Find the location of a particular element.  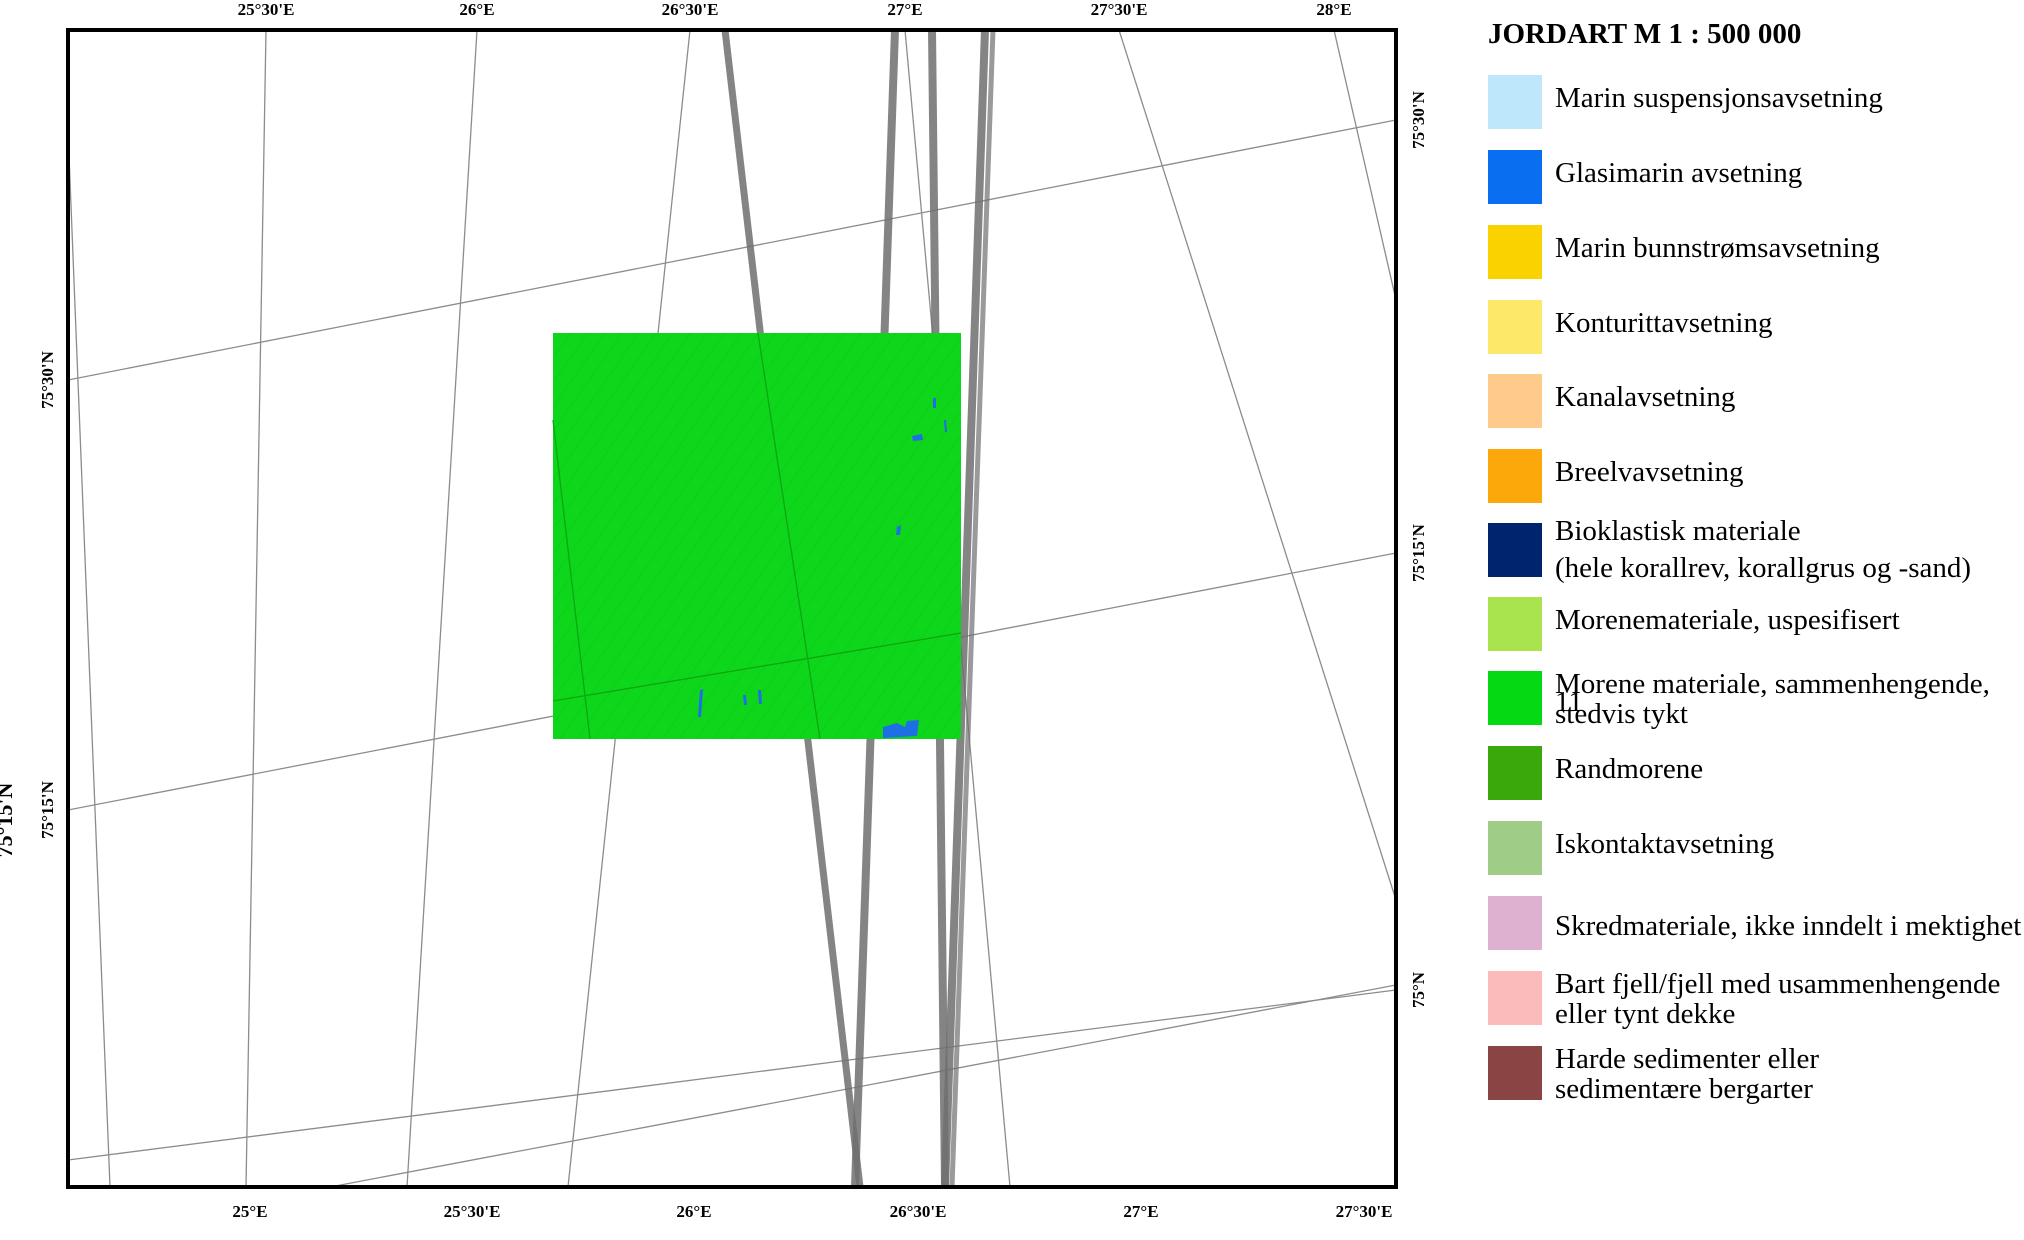

bottom-tick-label: 27°30'E is located at coordinates (1364, 1211).